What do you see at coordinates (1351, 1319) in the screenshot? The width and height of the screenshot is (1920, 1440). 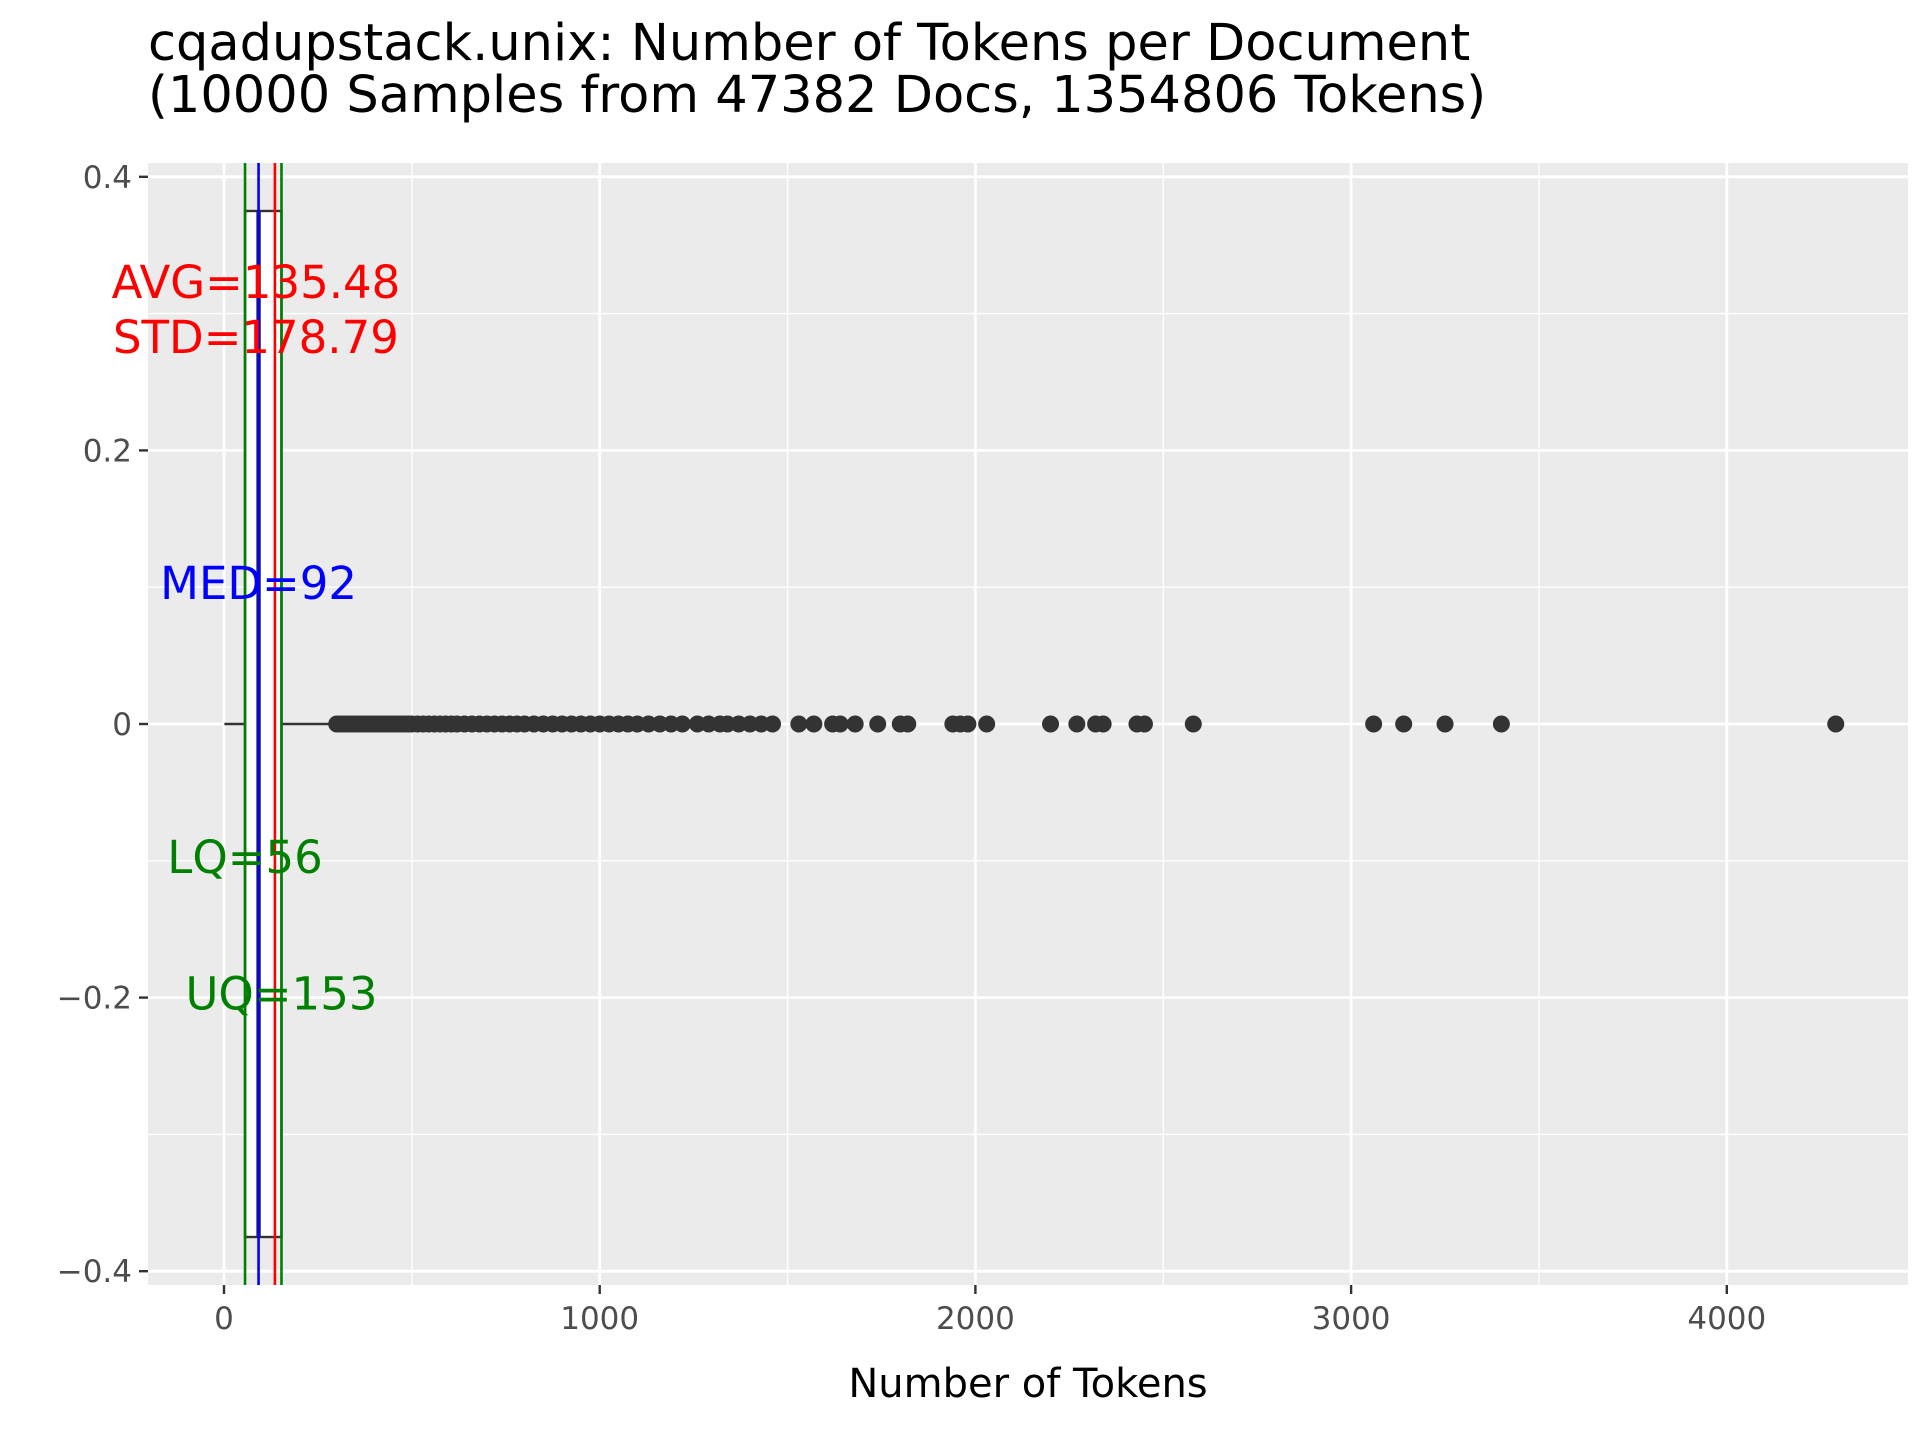 I see `x-tick-label: 3000` at bounding box center [1351, 1319].